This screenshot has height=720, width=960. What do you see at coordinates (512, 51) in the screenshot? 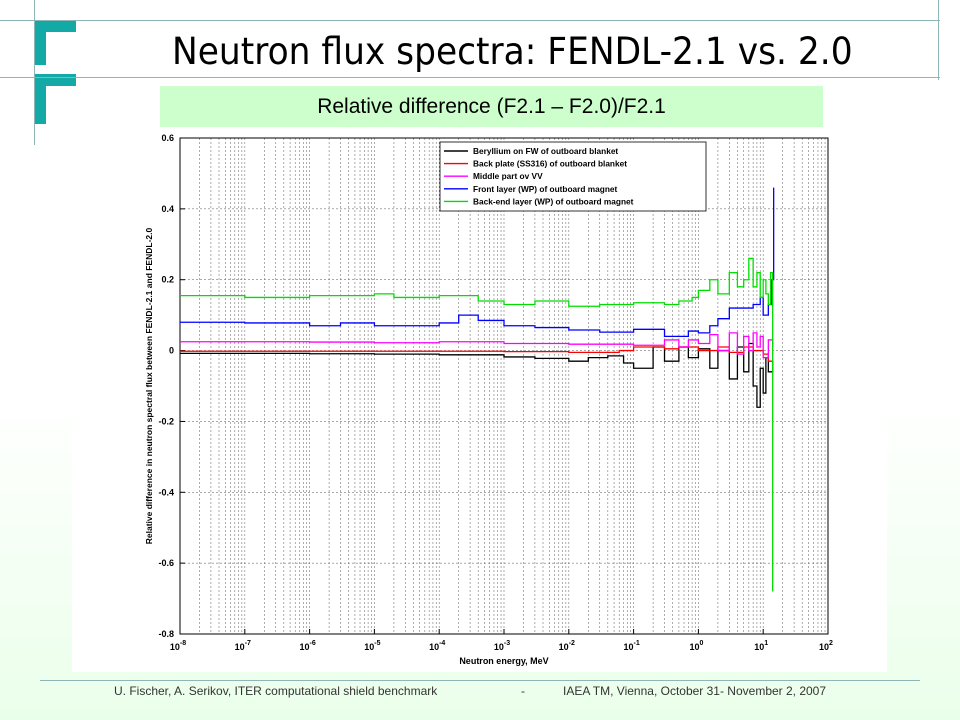
I see `slide-title: Neutron flux spectra: FENDL-2.1 vs. 2.0` at bounding box center [512, 51].